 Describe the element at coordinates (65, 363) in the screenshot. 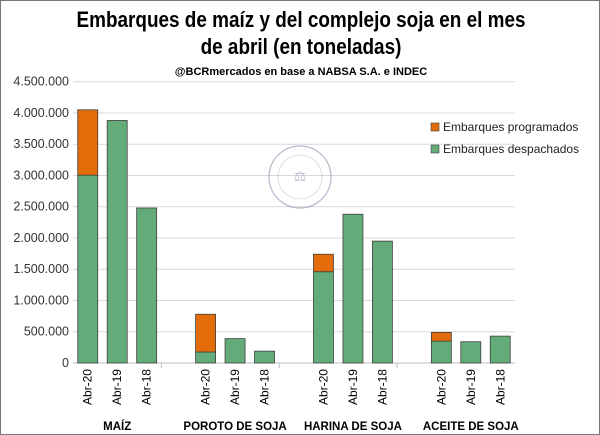

I see `y-tick-label: 0` at that location.